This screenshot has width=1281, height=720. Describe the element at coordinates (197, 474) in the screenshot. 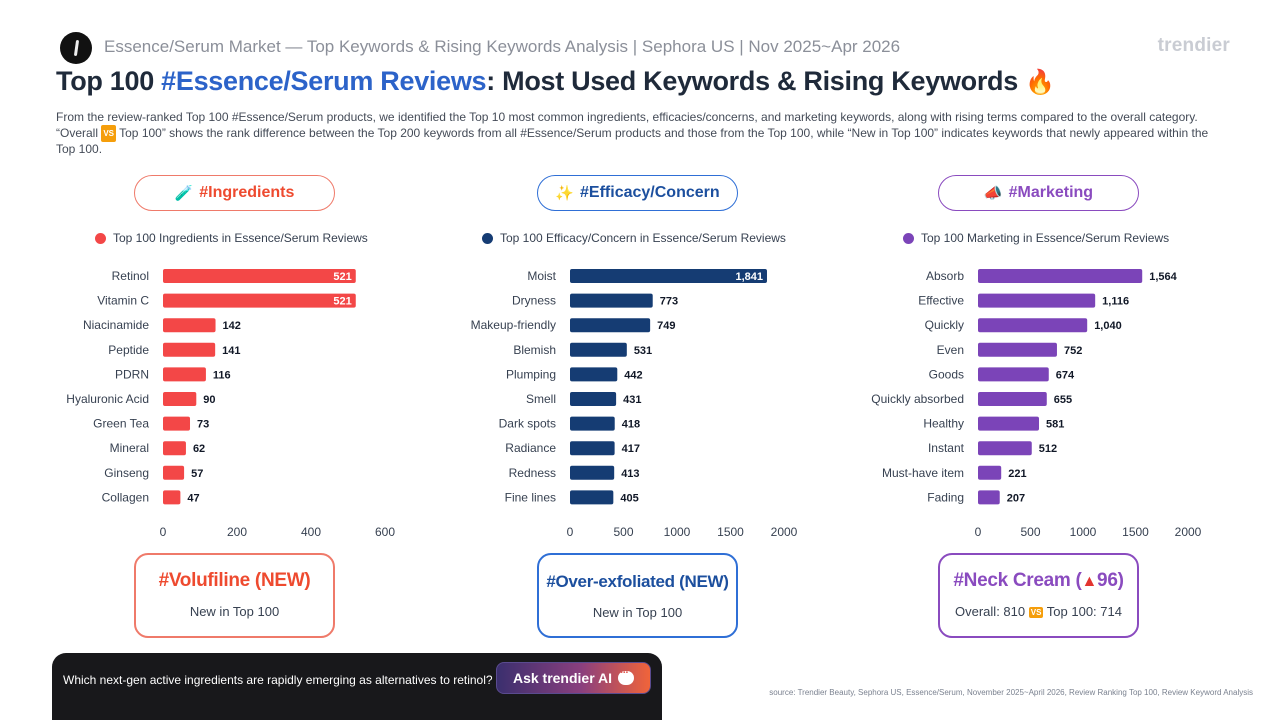

I see `ingredients-value-label: 57` at that location.